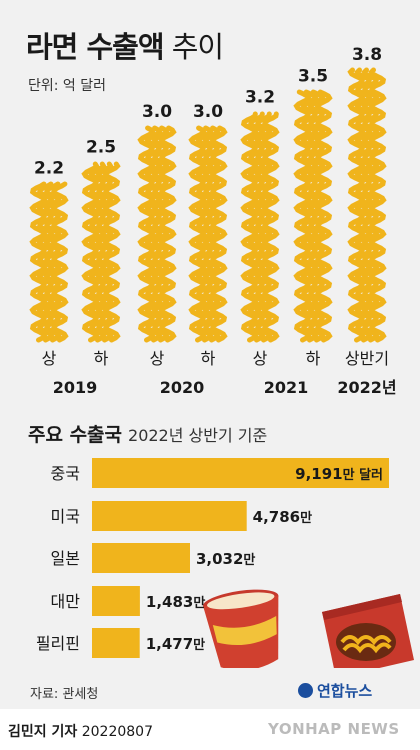 Image resolution: width=420 pixels, height=750 pixels. Describe the element at coordinates (339, 474) in the screenshot. I see `country-value: 9,191만 달러` at that location.